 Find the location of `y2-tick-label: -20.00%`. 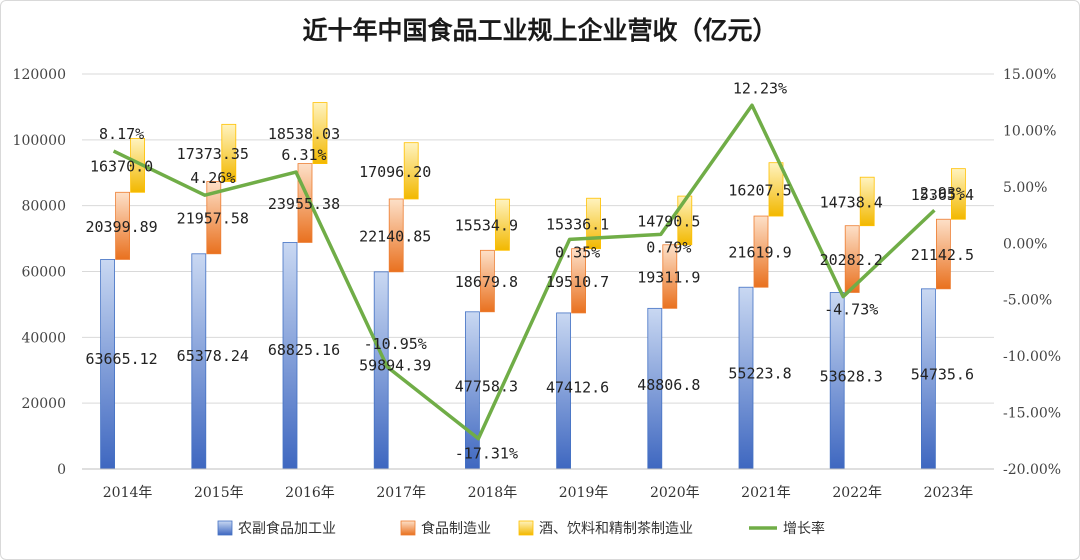

y2-tick-label: -20.00% is located at coordinates (1032, 470).